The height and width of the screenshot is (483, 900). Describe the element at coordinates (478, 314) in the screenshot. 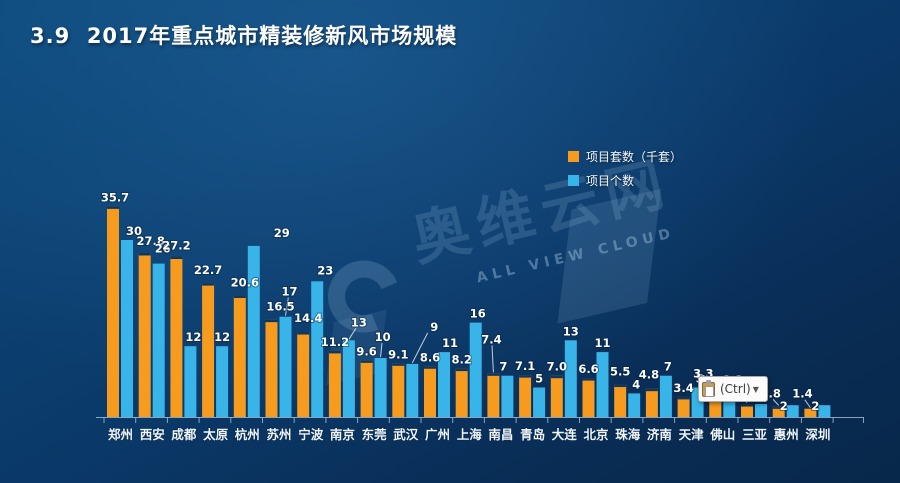

I see `value-label-count-11: 16` at that location.